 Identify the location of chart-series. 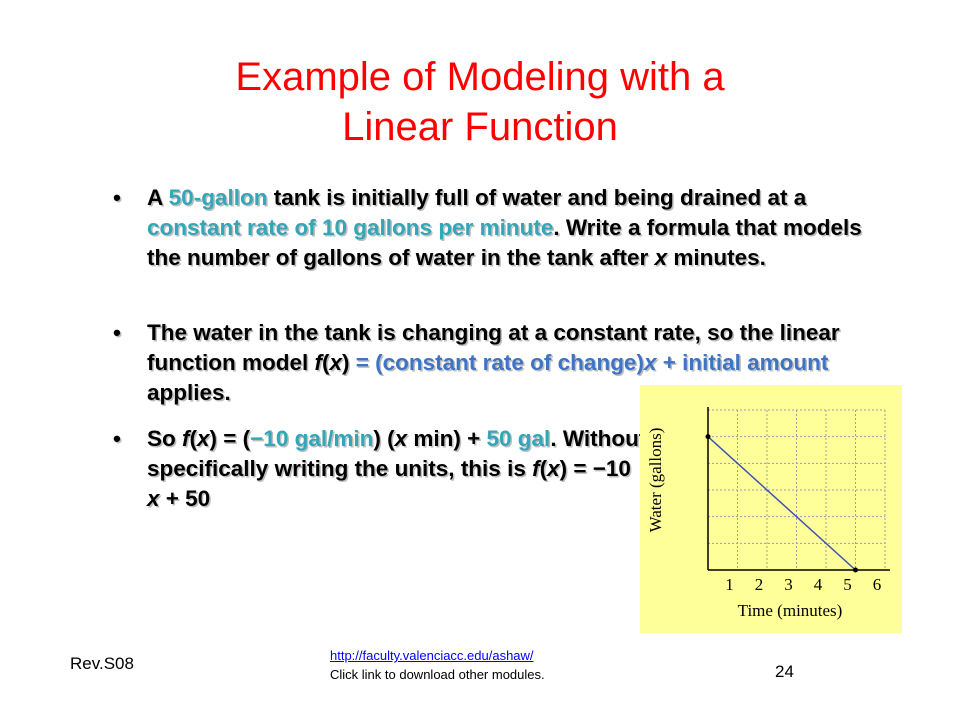
(781, 503).